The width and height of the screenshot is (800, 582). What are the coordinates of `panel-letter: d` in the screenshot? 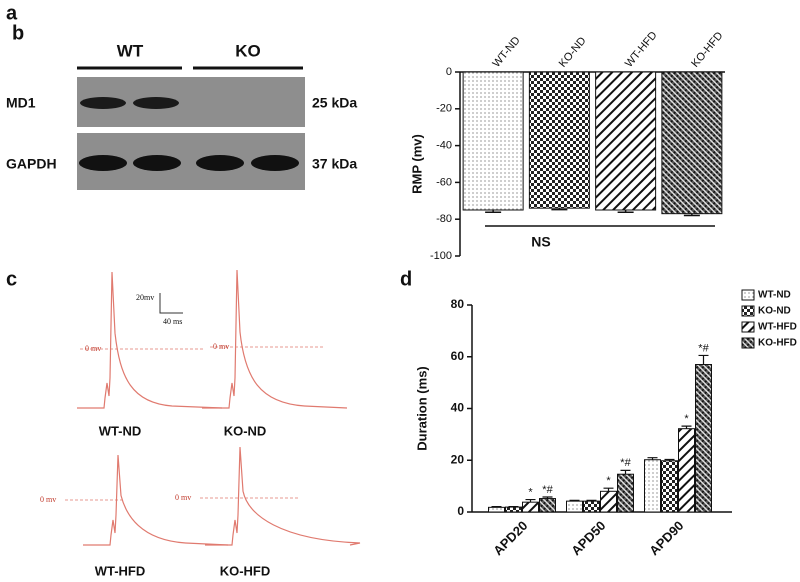 It's located at (406, 279).